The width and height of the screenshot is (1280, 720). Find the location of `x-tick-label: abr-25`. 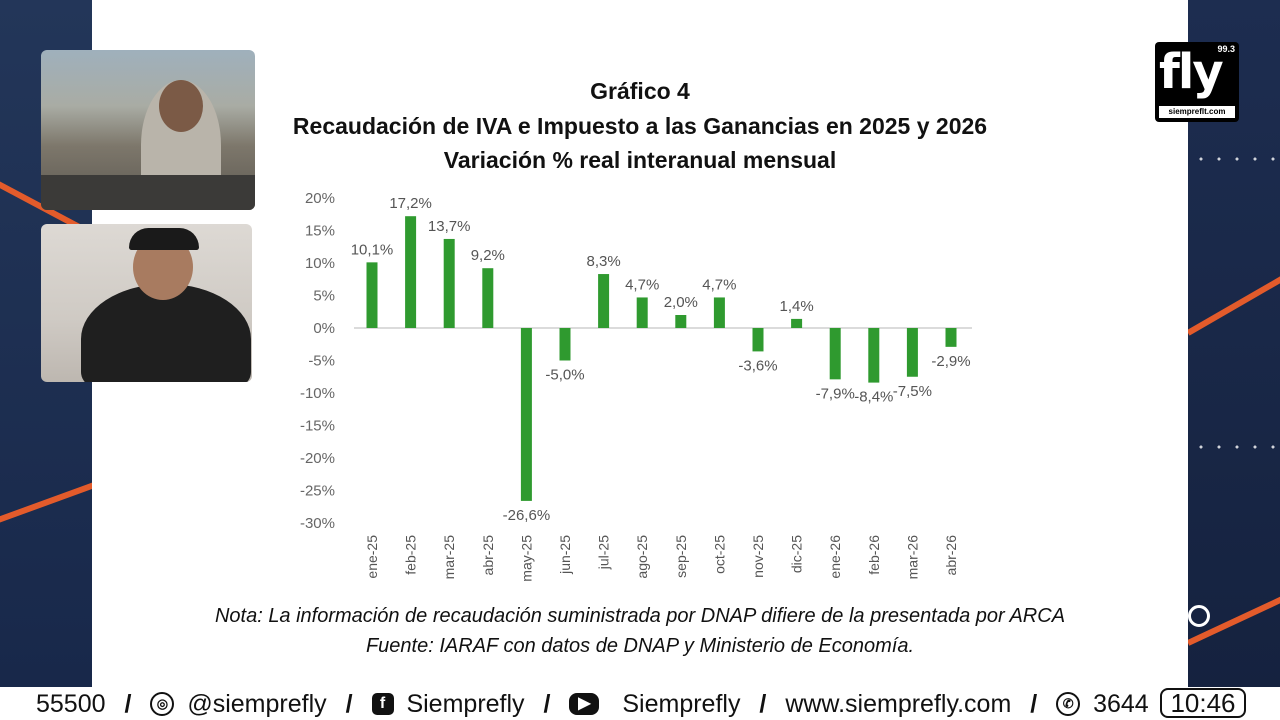

x-tick-label: abr-25 is located at coordinates (488, 555).